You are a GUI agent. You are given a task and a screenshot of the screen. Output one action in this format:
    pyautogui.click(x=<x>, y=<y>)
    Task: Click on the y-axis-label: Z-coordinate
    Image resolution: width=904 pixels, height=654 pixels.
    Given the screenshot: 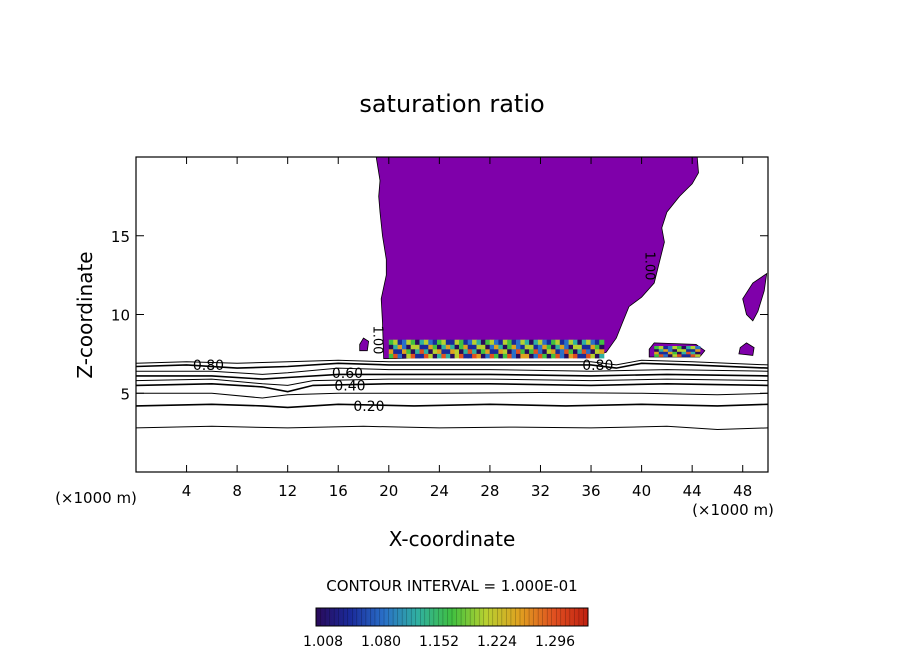 What is the action you would take?
    pyautogui.click(x=85, y=314)
    